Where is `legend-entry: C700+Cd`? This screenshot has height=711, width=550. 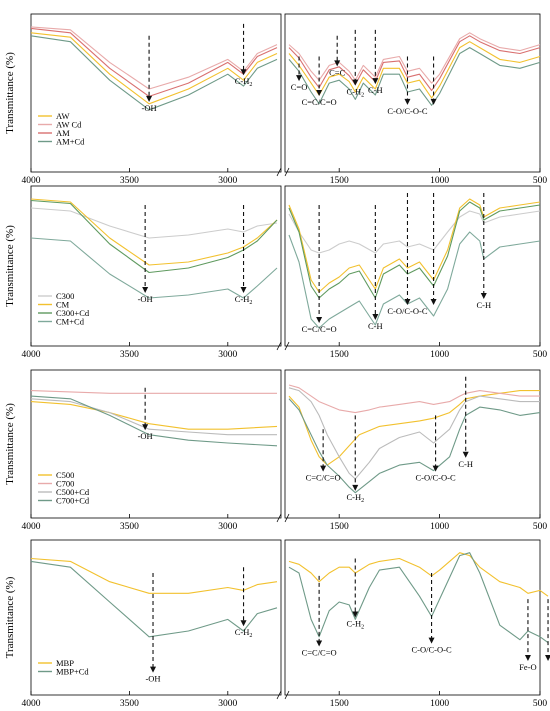 legend-entry: C700+Cd is located at coordinates (73, 501).